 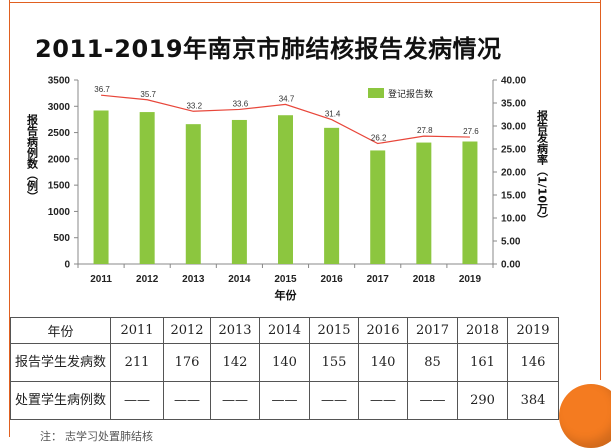 I want to click on table-cell: 384, so click(x=533, y=400).